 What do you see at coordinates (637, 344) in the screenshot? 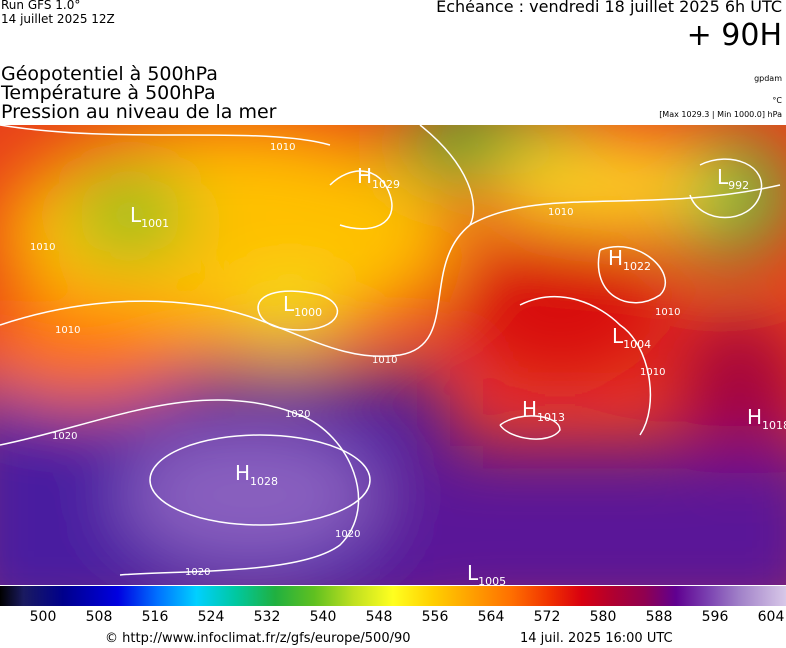
I see `center-value: 1004` at bounding box center [637, 344].